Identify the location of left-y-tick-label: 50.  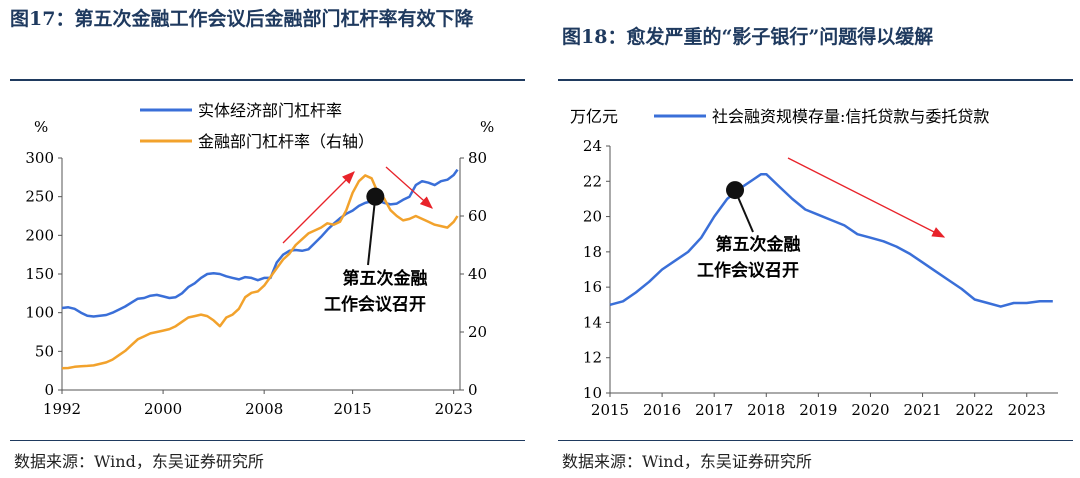
(44, 351).